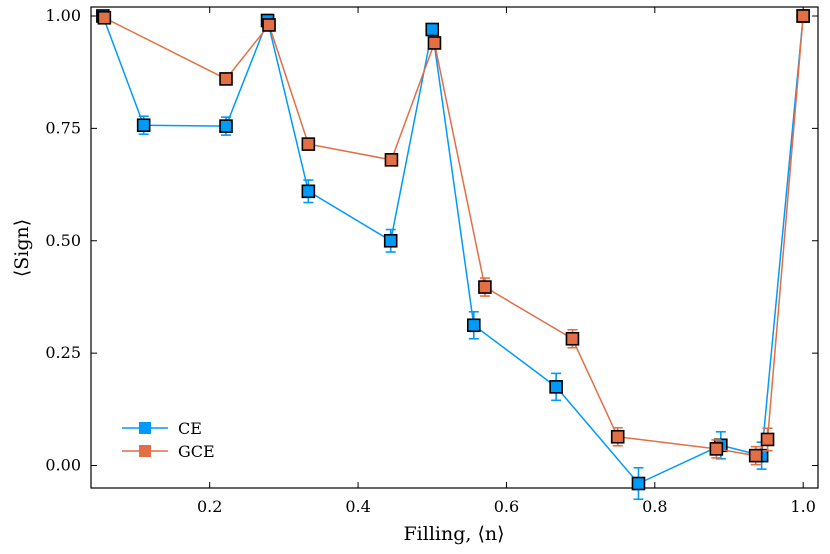 Image resolution: width=830 pixels, height=554 pixels. Describe the element at coordinates (168, 440) in the screenshot. I see `legend: CE GCE` at that location.